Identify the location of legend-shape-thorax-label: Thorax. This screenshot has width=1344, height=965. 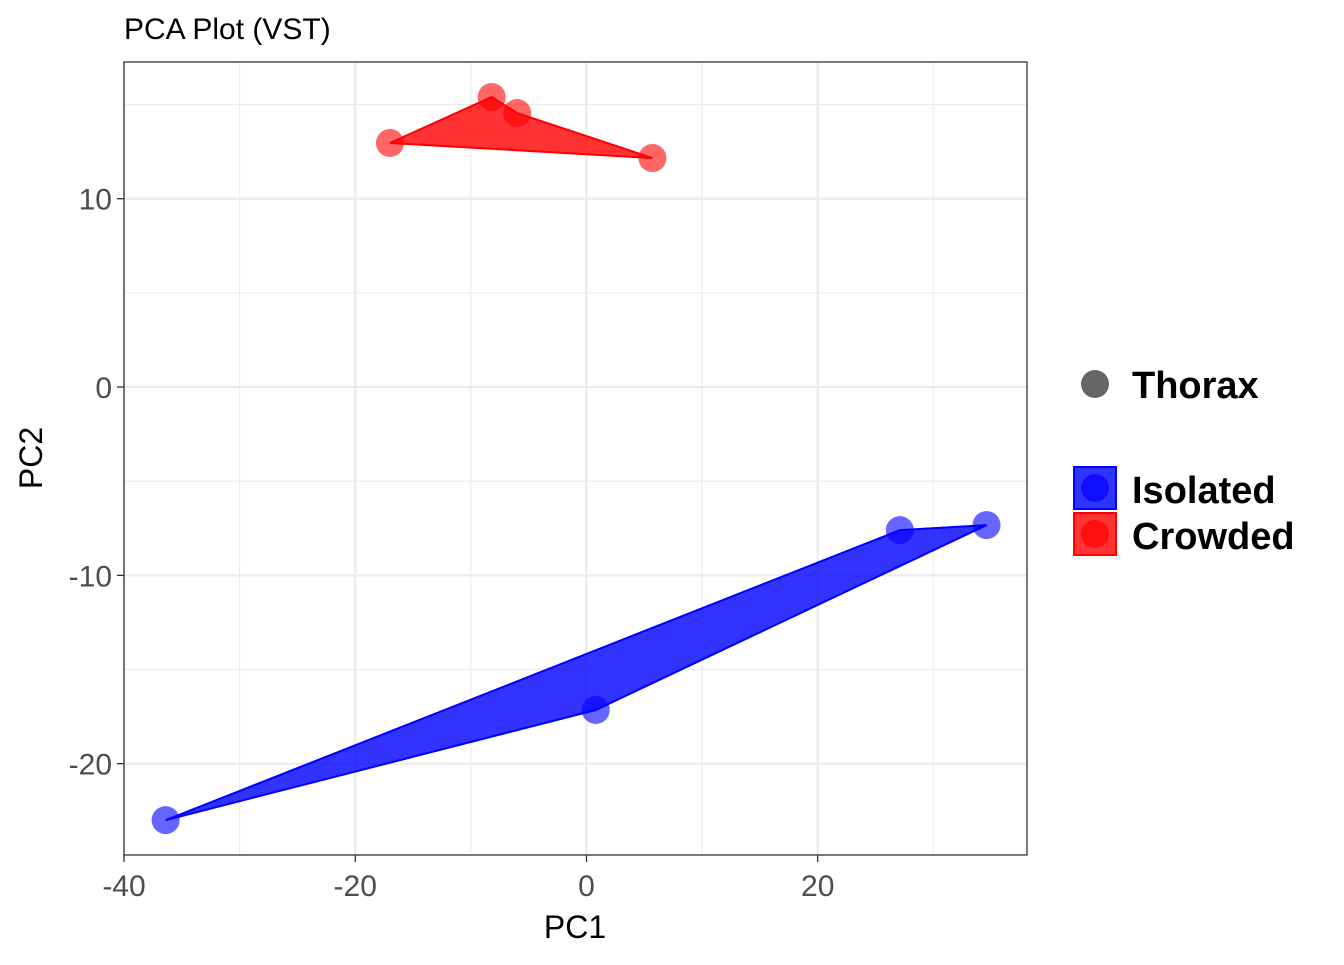
(1195, 386).